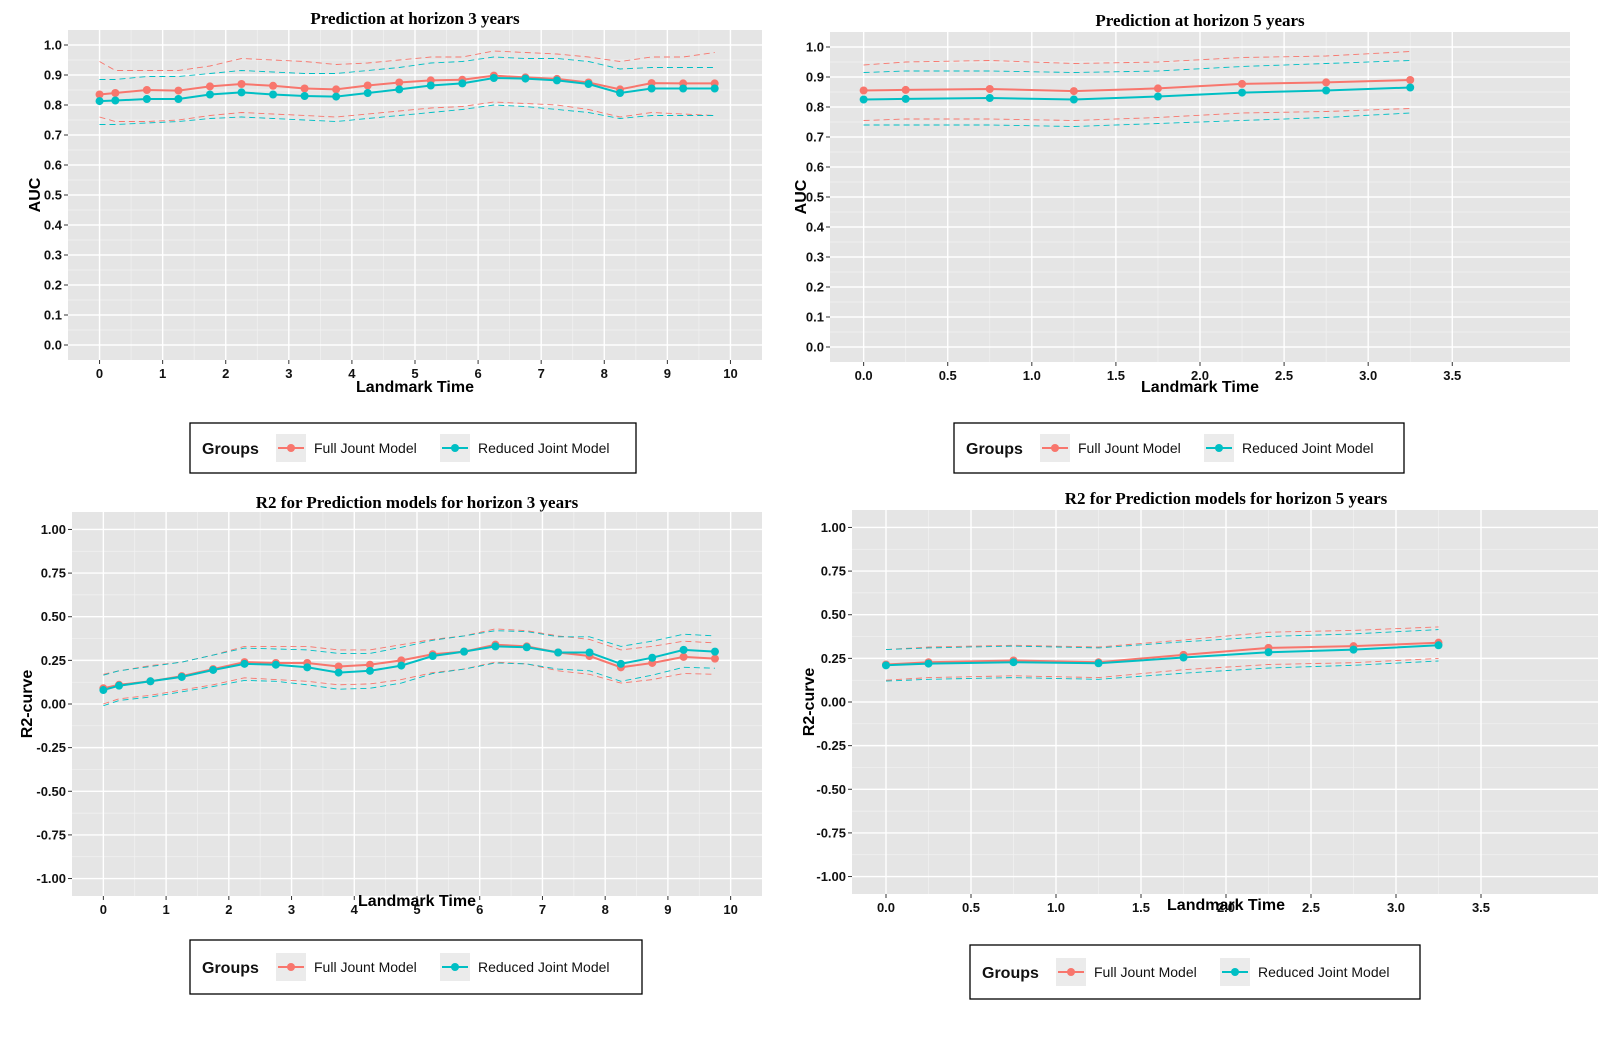 The width and height of the screenshot is (1598, 1040). What do you see at coordinates (165, 909) in the screenshot?
I see `x-tick-label: 1` at bounding box center [165, 909].